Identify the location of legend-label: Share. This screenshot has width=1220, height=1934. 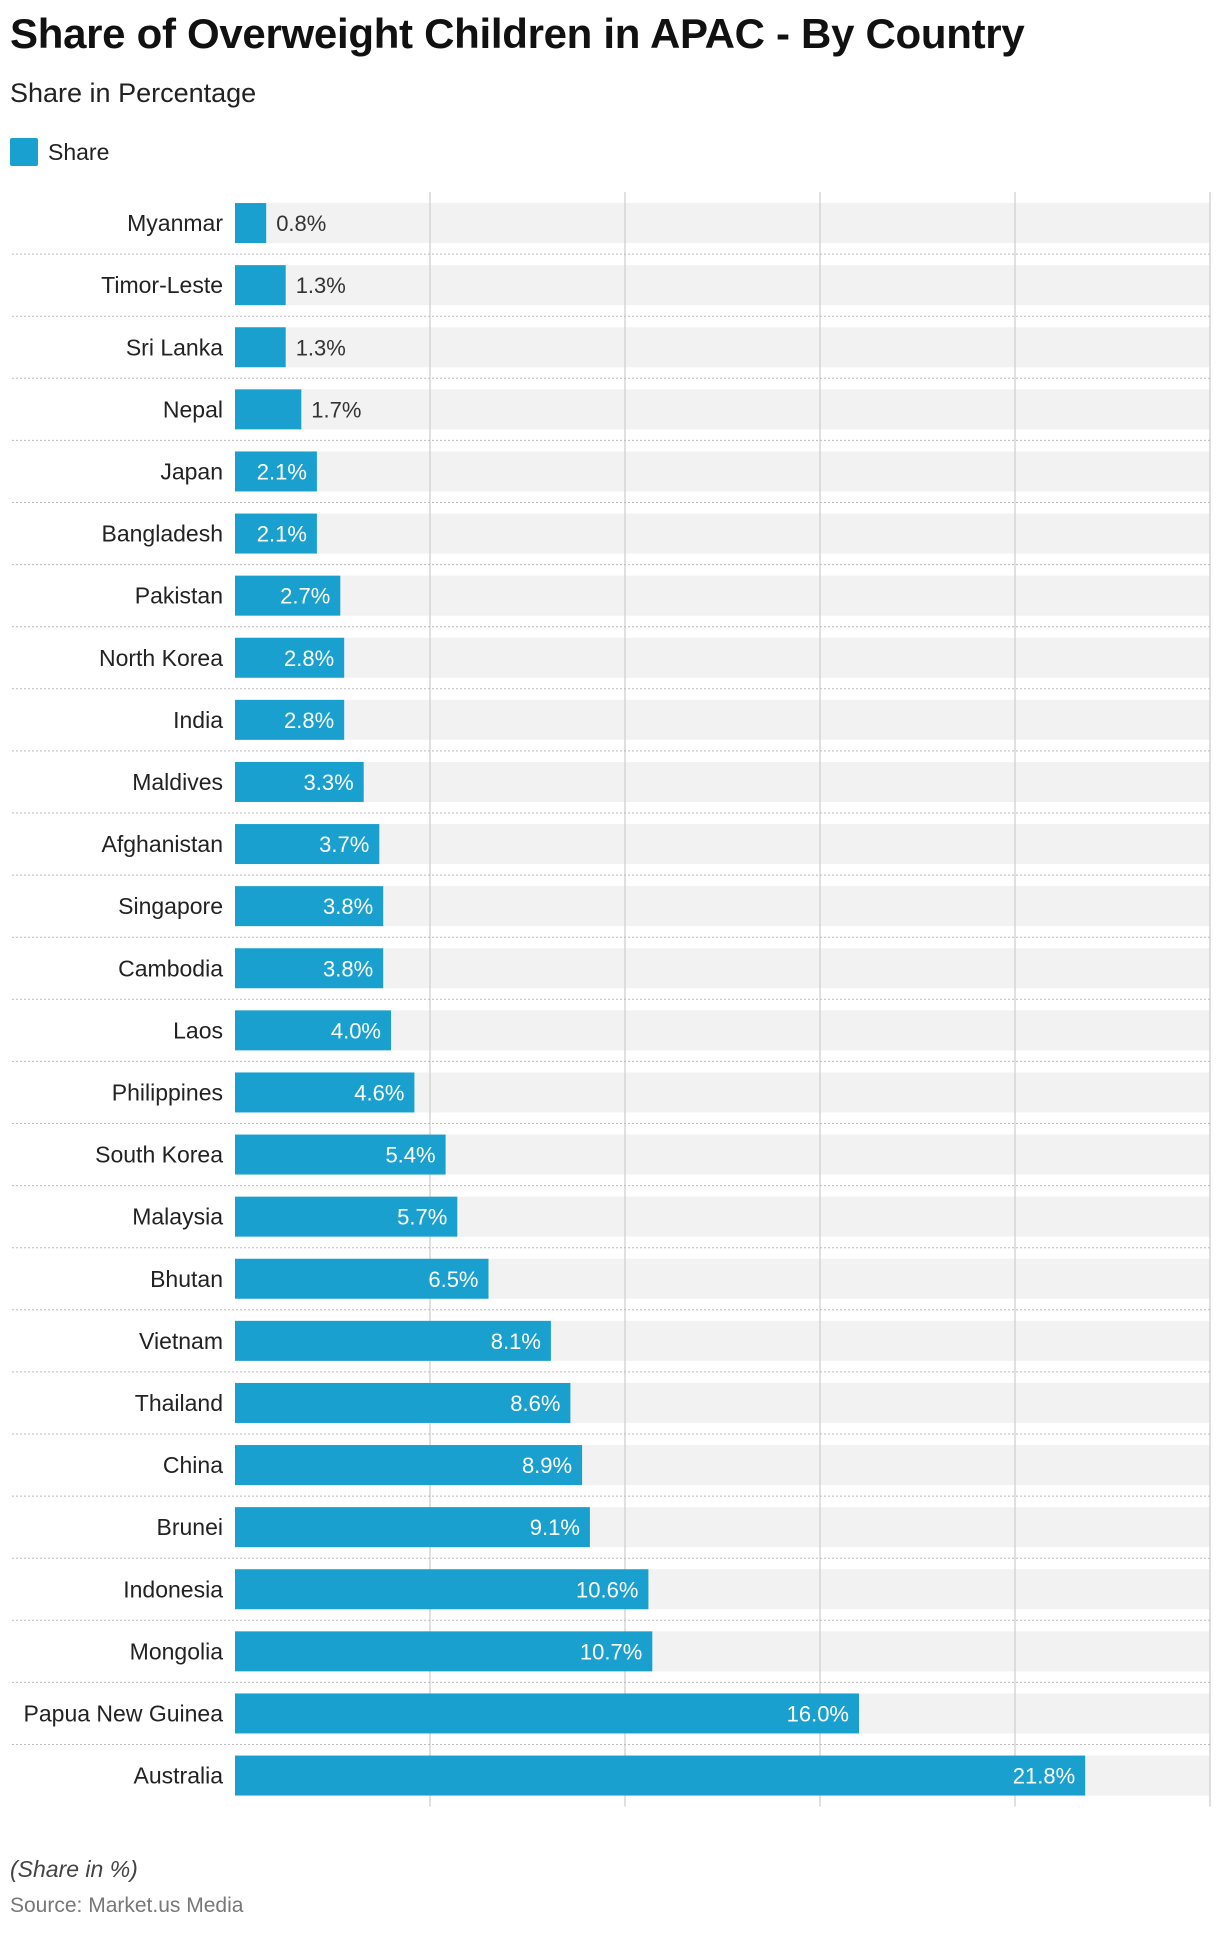
(79, 151).